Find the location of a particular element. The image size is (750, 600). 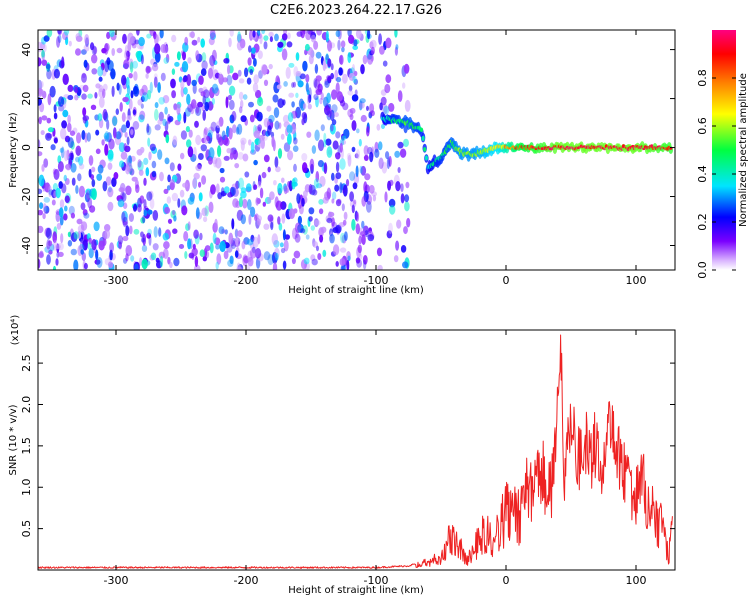

colorbar-gradient is located at coordinates (724, 150).